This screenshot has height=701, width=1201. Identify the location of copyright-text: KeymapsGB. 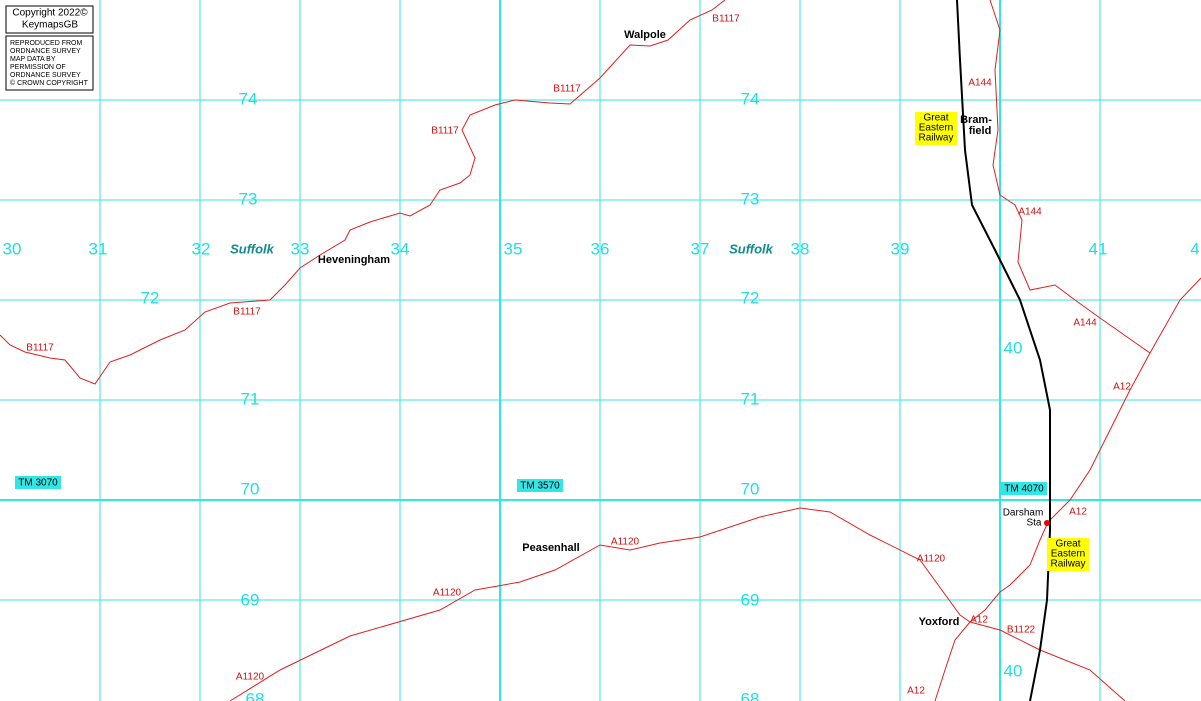
(50, 25).